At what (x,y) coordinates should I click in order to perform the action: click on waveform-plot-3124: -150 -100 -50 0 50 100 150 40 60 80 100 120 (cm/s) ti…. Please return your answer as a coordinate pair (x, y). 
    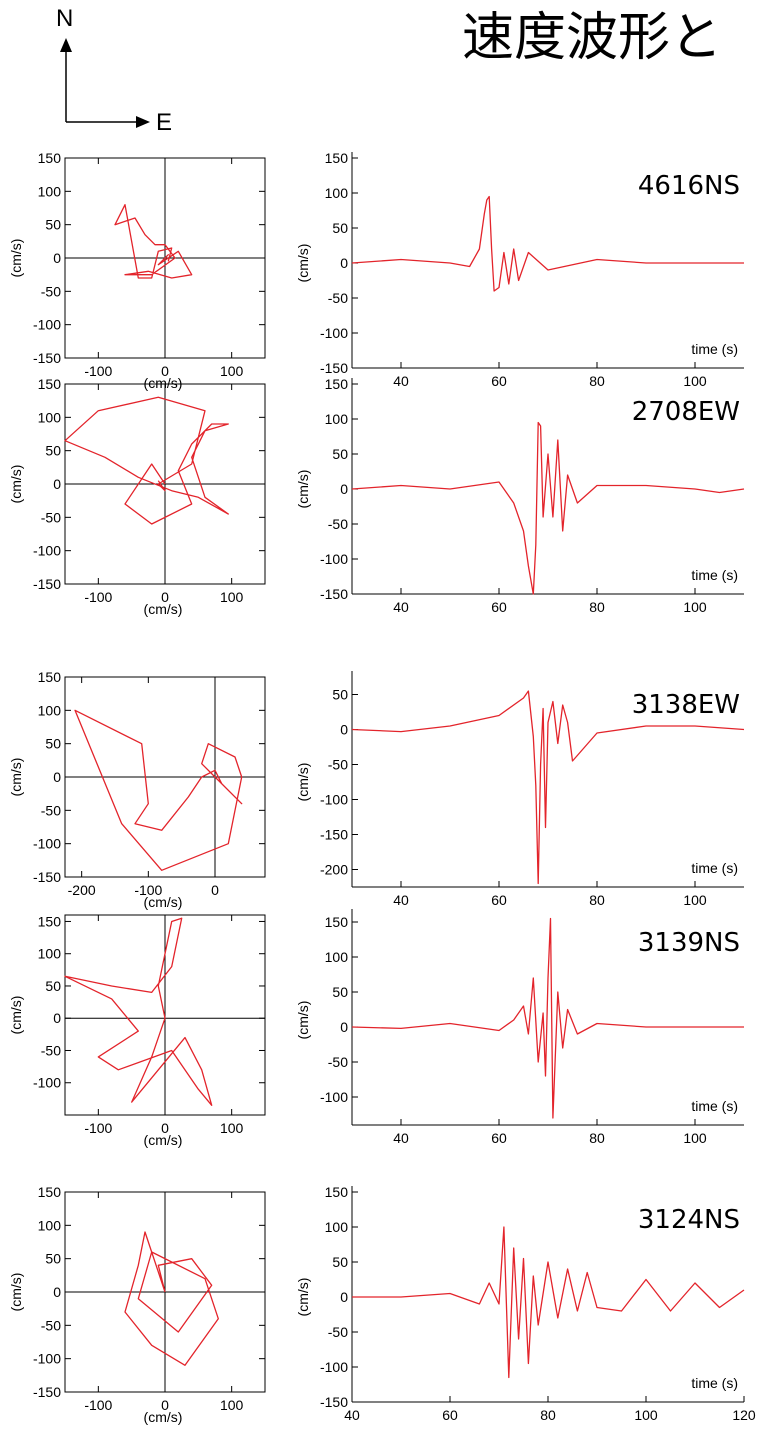
    Looking at the image, I should click on (525, 1303).